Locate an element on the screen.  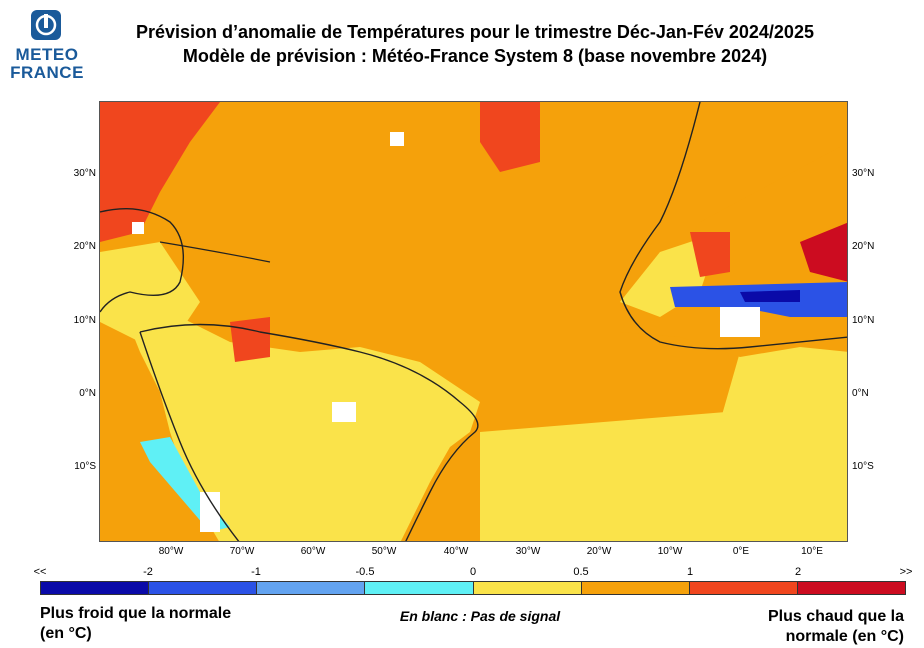
warm-patch-venezuela is located at coordinates (250, 339).